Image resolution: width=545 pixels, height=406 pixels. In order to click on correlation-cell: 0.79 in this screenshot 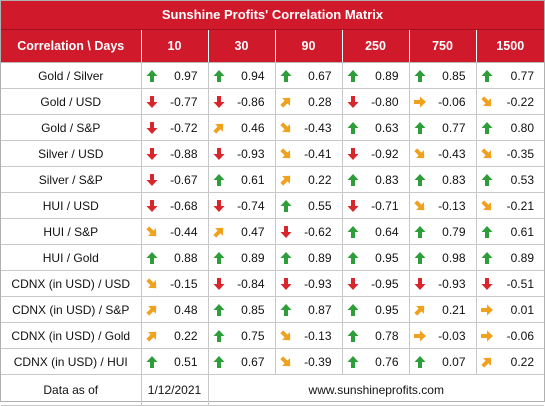, I will do `click(443, 231)`.